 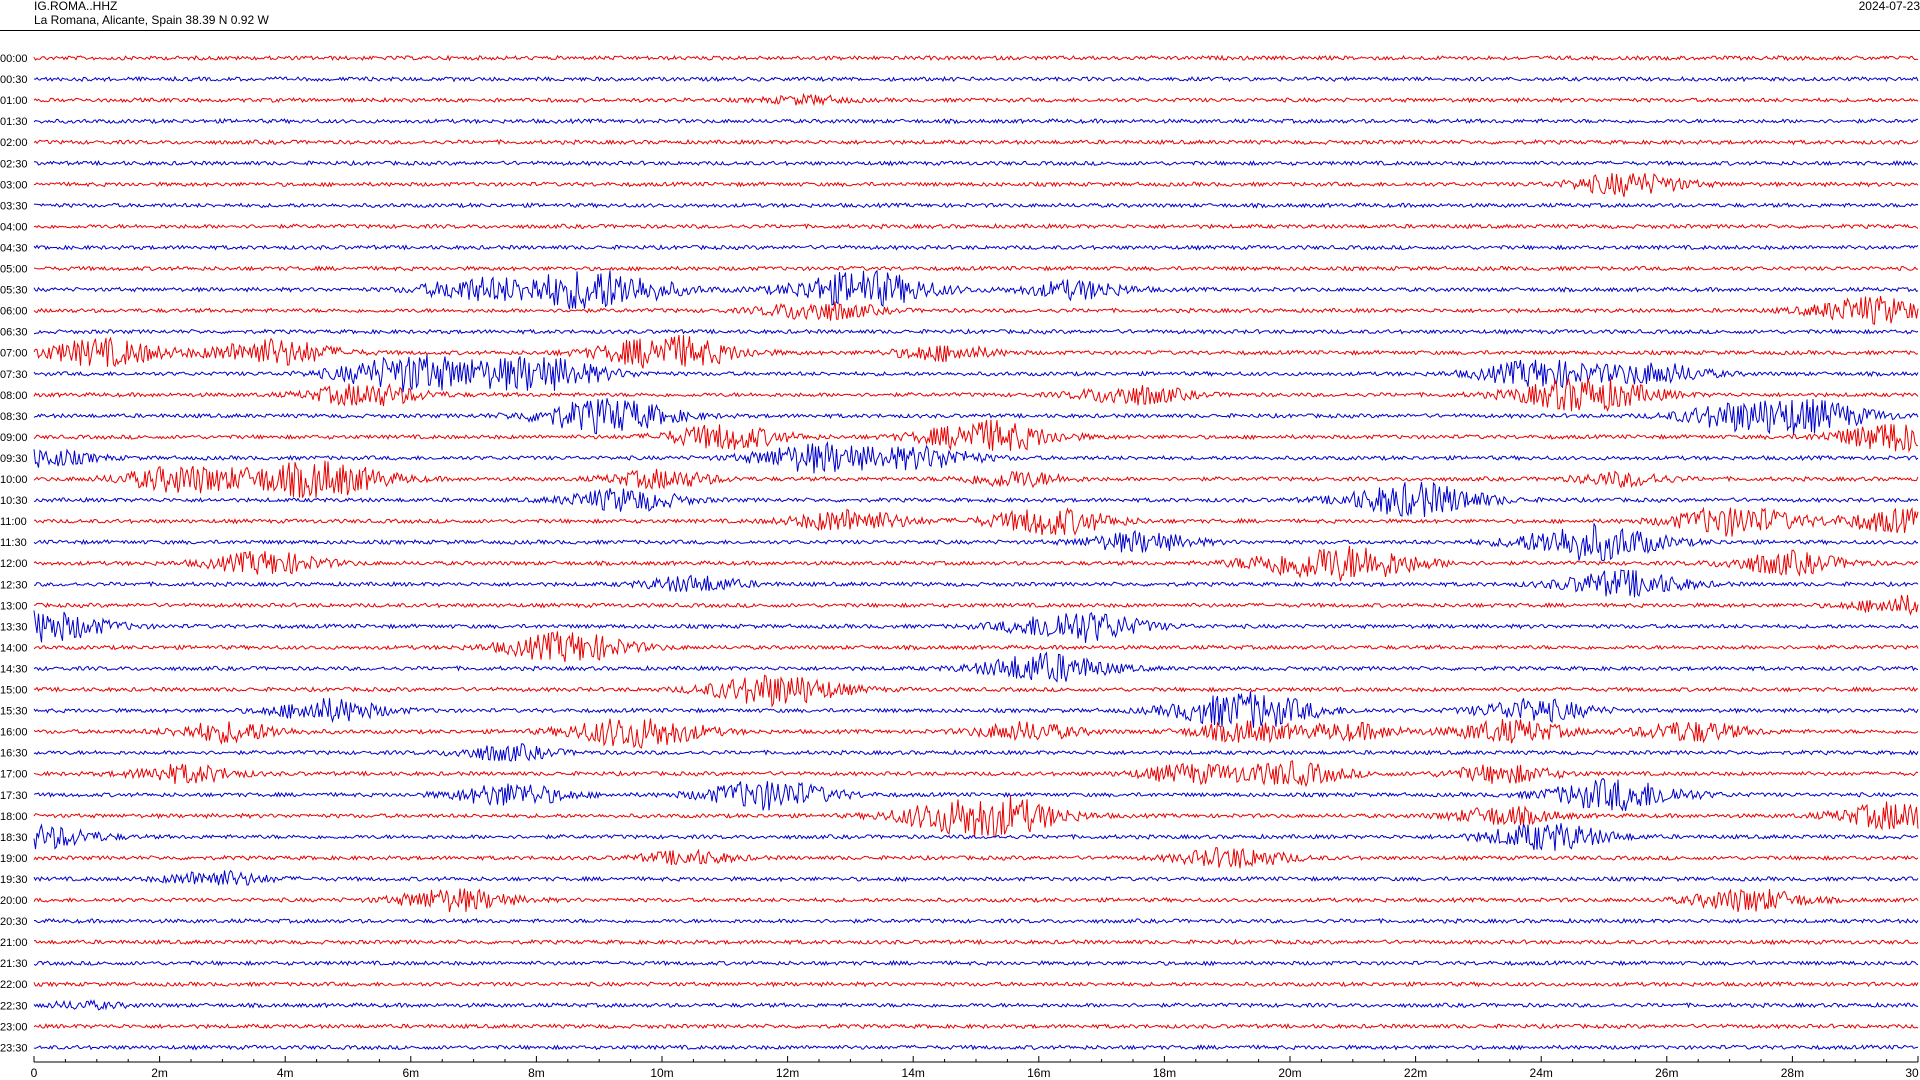 What do you see at coordinates (976, 900) in the screenshot?
I see `trace-2000` at bounding box center [976, 900].